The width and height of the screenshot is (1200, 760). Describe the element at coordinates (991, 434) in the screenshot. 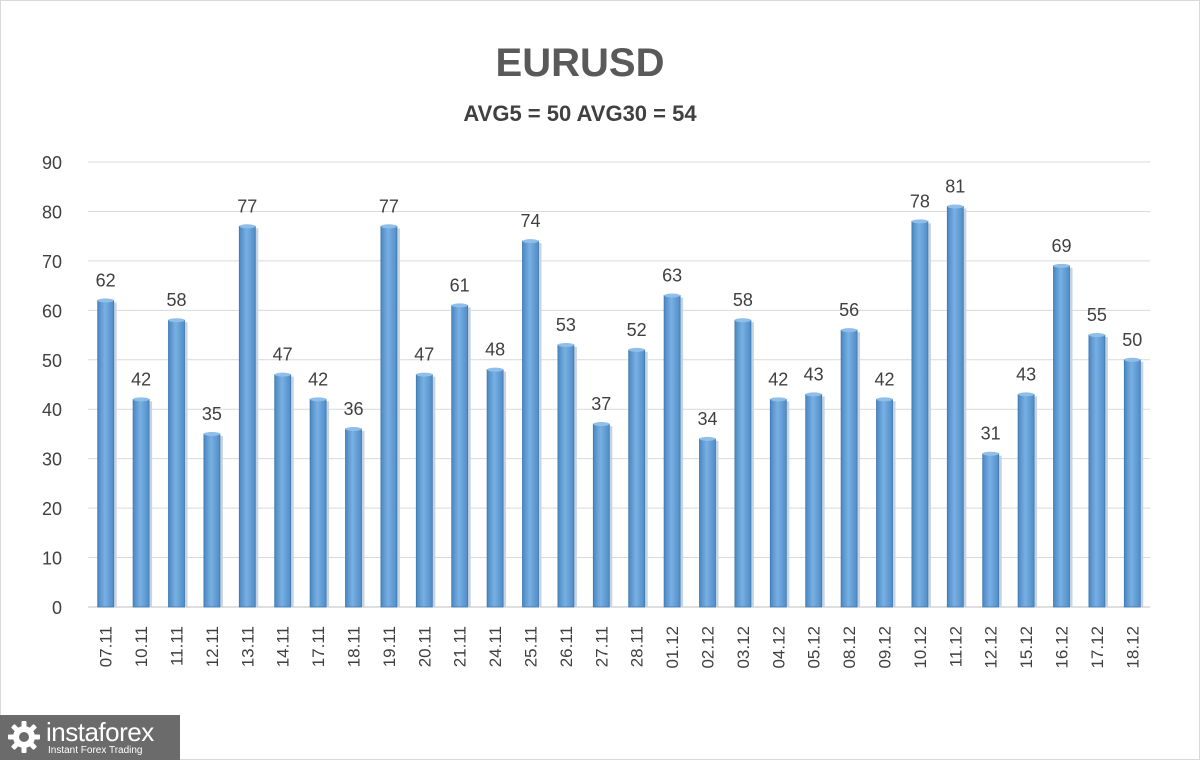

I see `data-label: 31` at that location.